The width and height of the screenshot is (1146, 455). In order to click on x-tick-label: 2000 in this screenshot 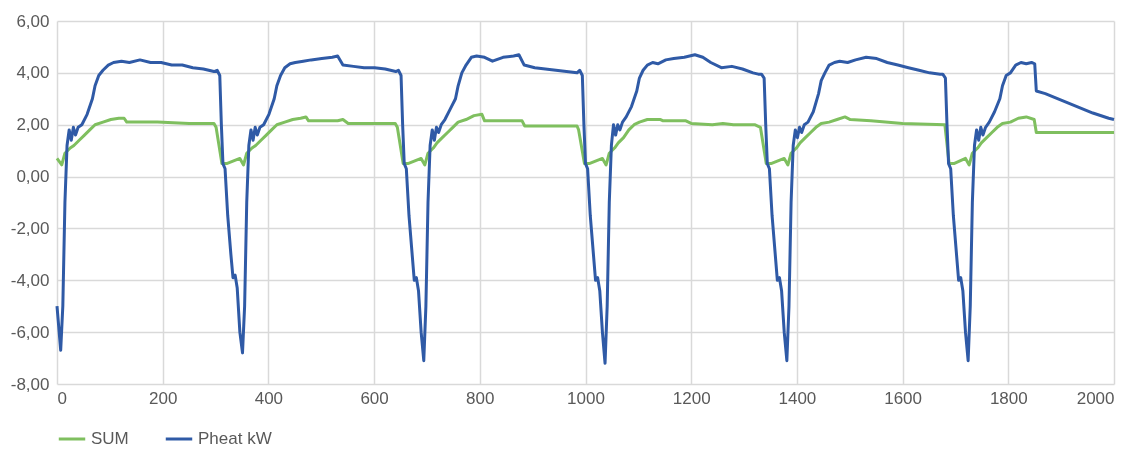, I will do `click(1095, 398)`.